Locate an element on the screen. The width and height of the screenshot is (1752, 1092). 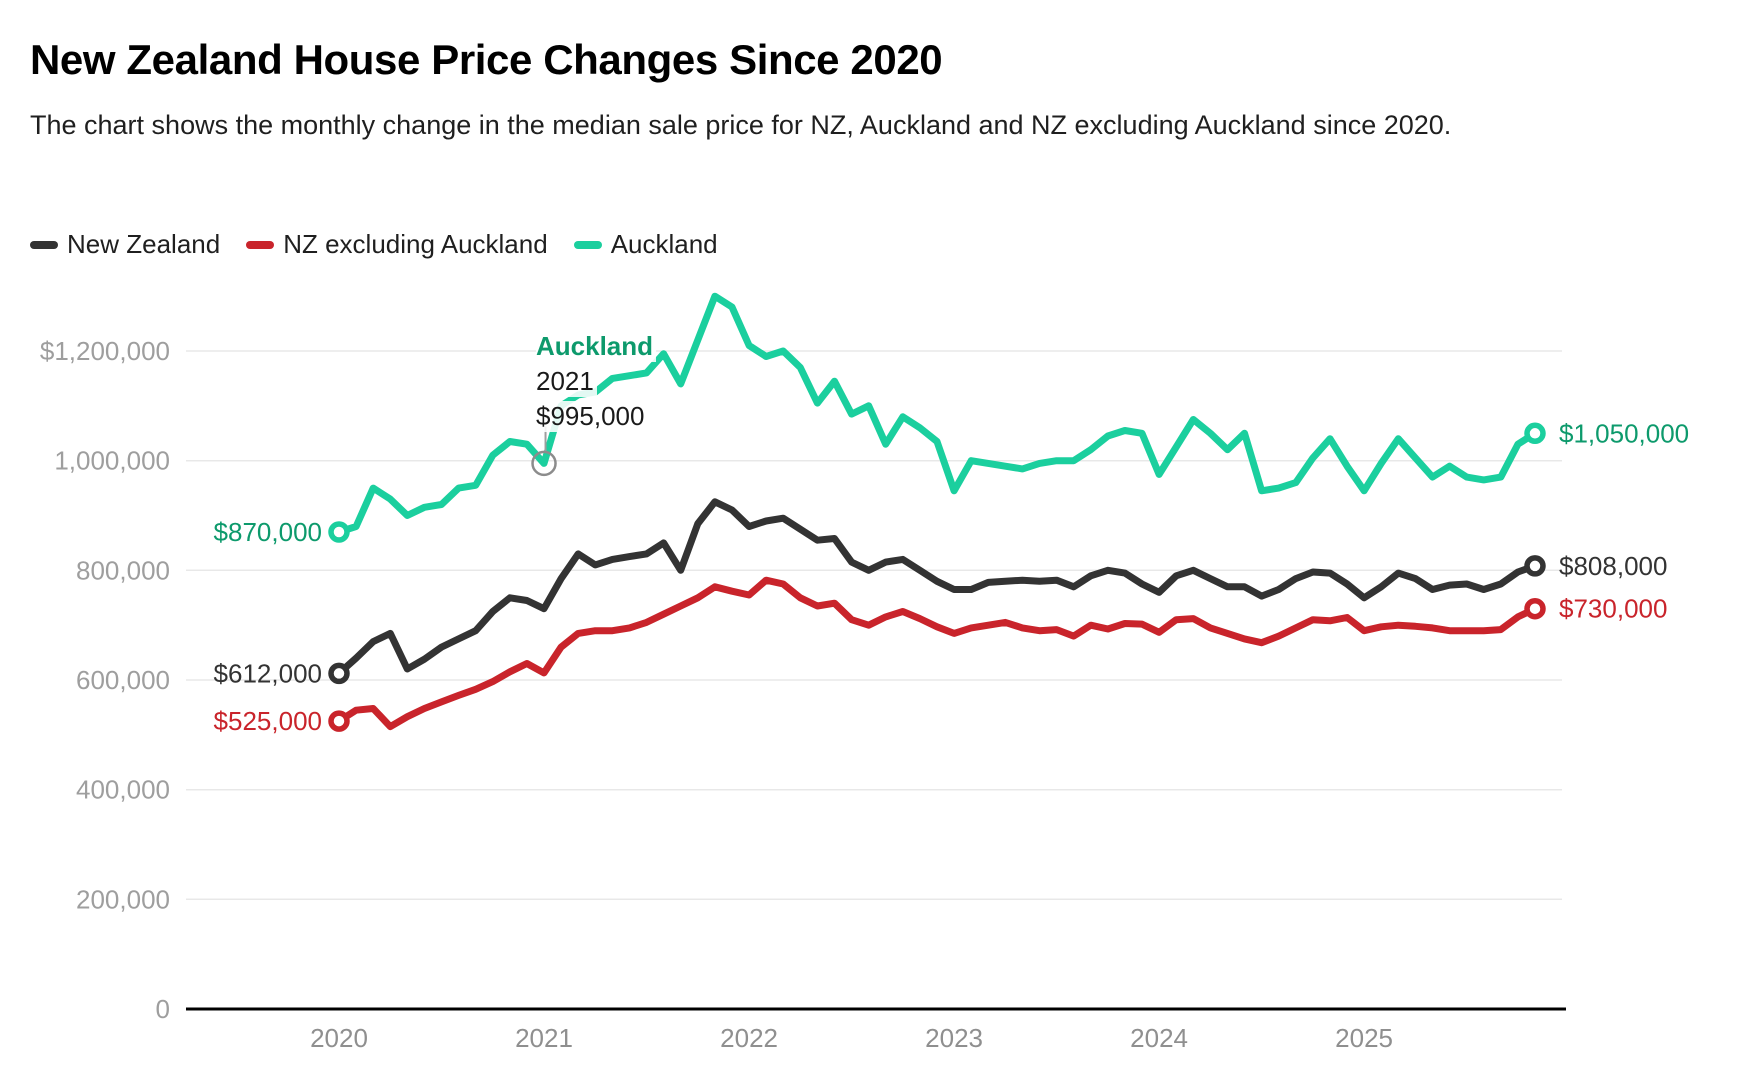
y-tick-label: 1,000,000 is located at coordinates (112, 461).